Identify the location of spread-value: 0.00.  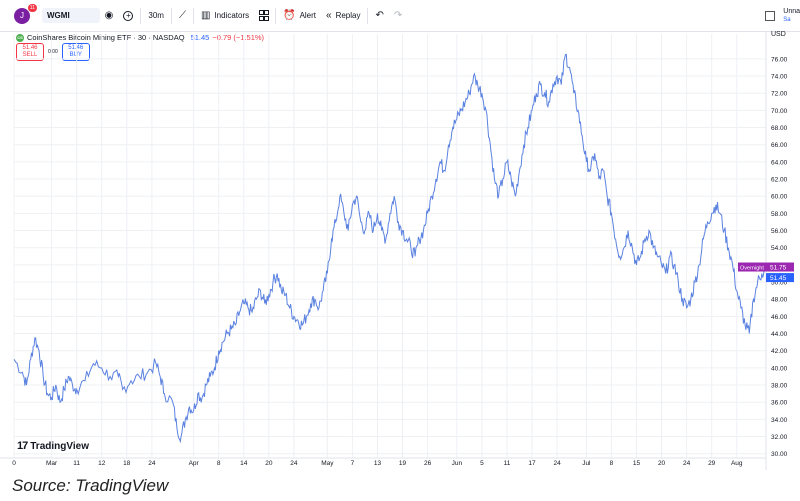
(53, 52).